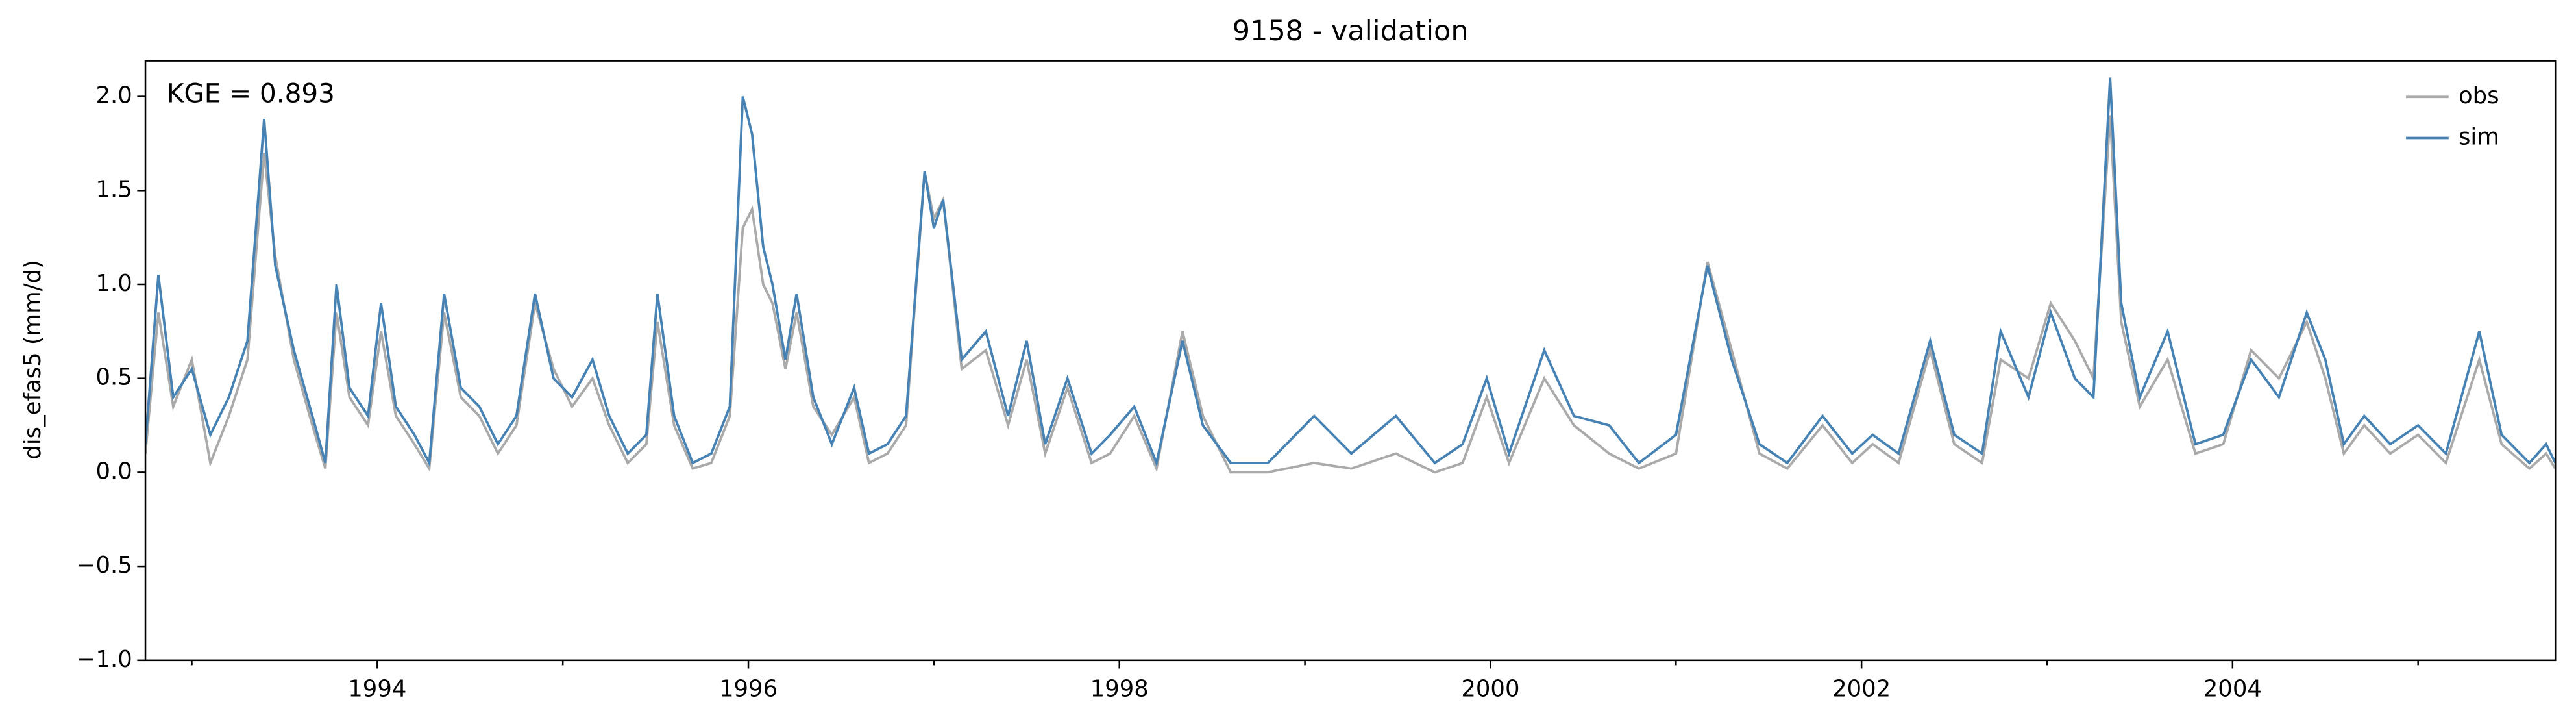 Image resolution: width=2576 pixels, height=726 pixels. Describe the element at coordinates (1119, 689) in the screenshot. I see `x-tick-label: 1998` at that location.